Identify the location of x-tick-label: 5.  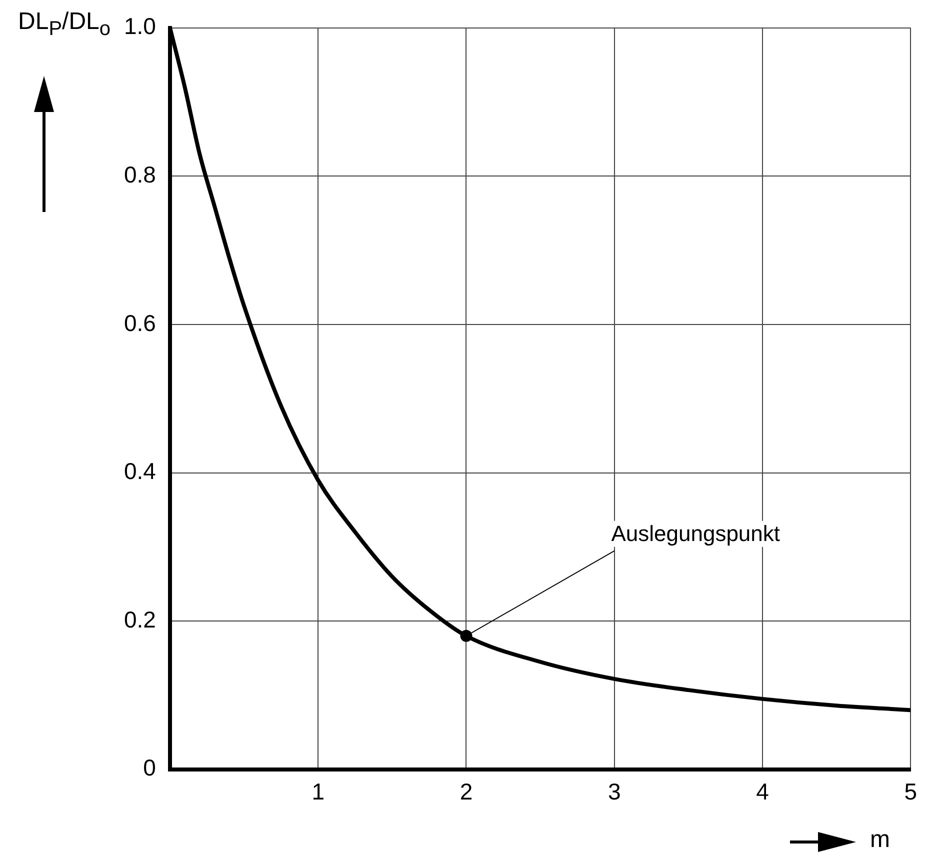
(911, 791).